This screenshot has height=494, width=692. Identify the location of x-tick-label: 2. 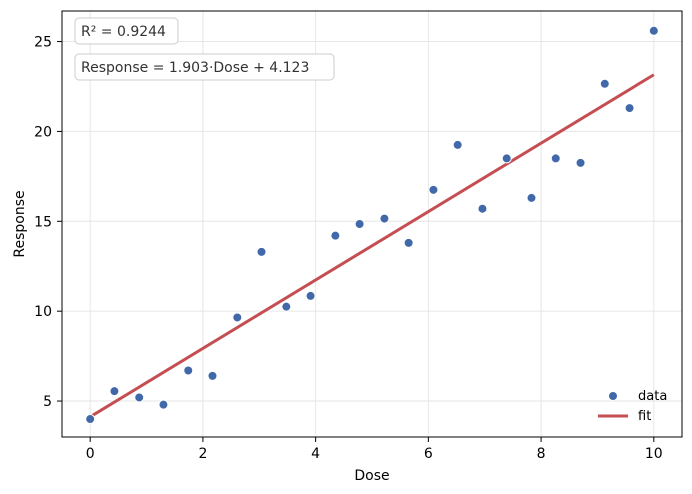
(202, 454).